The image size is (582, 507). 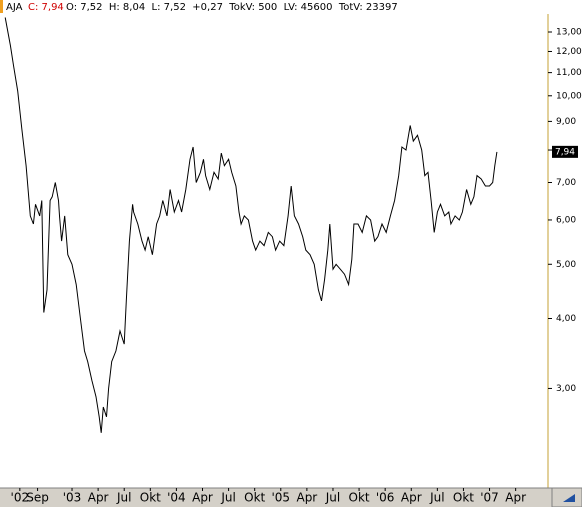 What do you see at coordinates (566, 265) in the screenshot?
I see `y-tick-label: 5,00` at bounding box center [566, 265].